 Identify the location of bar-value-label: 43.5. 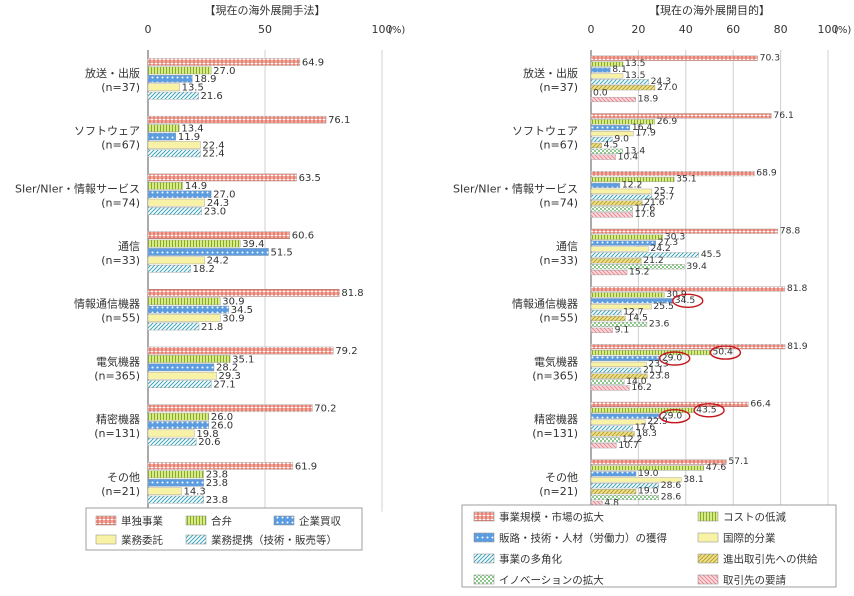
(706, 409).